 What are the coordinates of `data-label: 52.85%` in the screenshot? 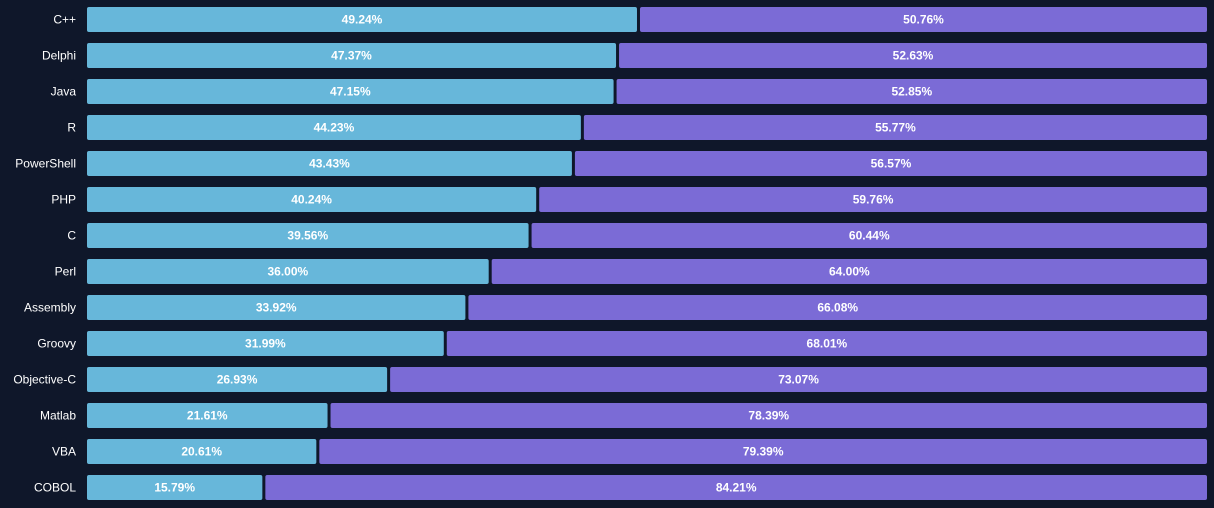 It's located at (911, 92).